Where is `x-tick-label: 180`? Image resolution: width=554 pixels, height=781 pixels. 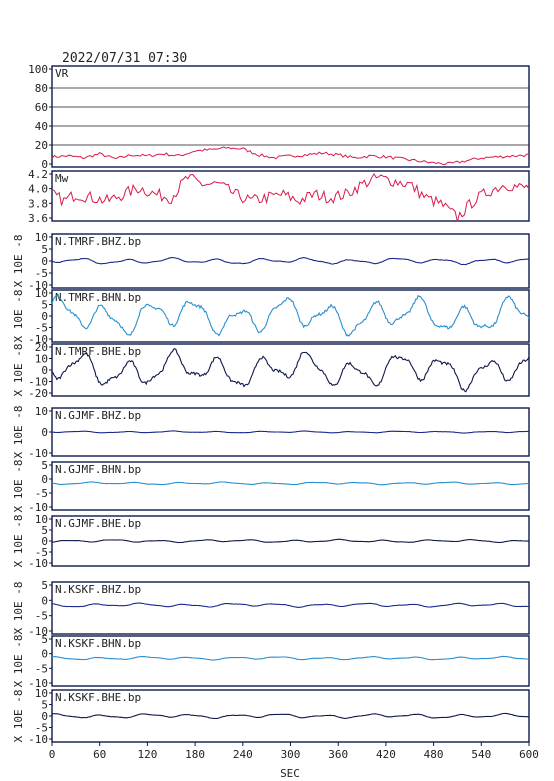 x-tick-label: 180 is located at coordinates (195, 754).